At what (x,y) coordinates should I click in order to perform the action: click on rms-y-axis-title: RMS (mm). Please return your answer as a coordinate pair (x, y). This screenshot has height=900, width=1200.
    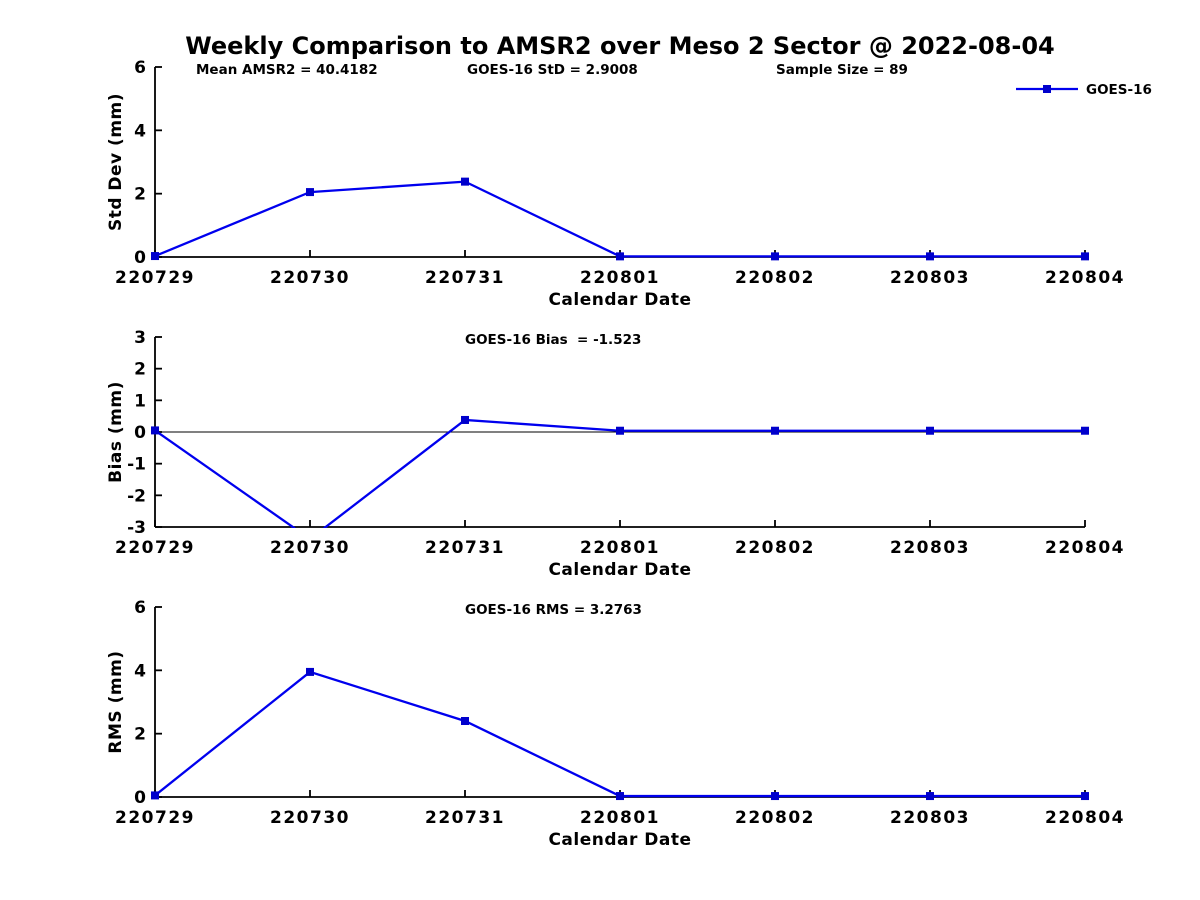
    Looking at the image, I should click on (116, 701).